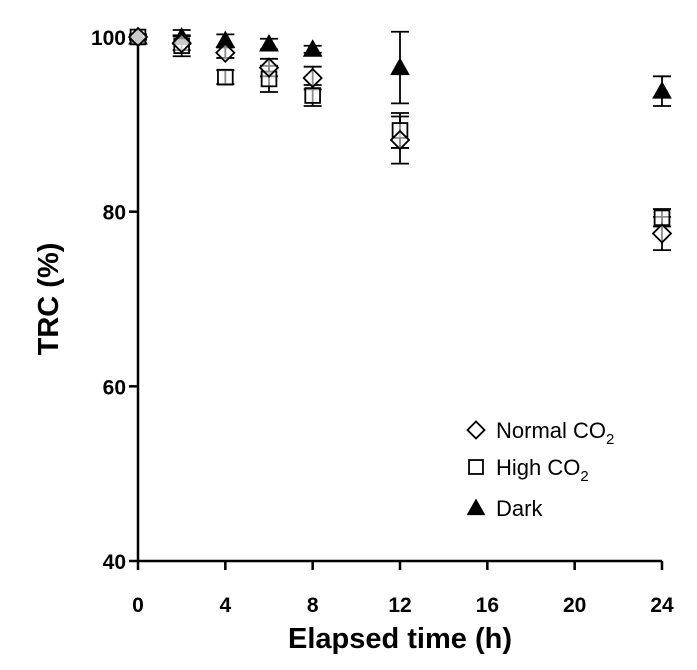 The height and width of the screenshot is (670, 697). I want to click on y-tick-label: 100, so click(108, 38).